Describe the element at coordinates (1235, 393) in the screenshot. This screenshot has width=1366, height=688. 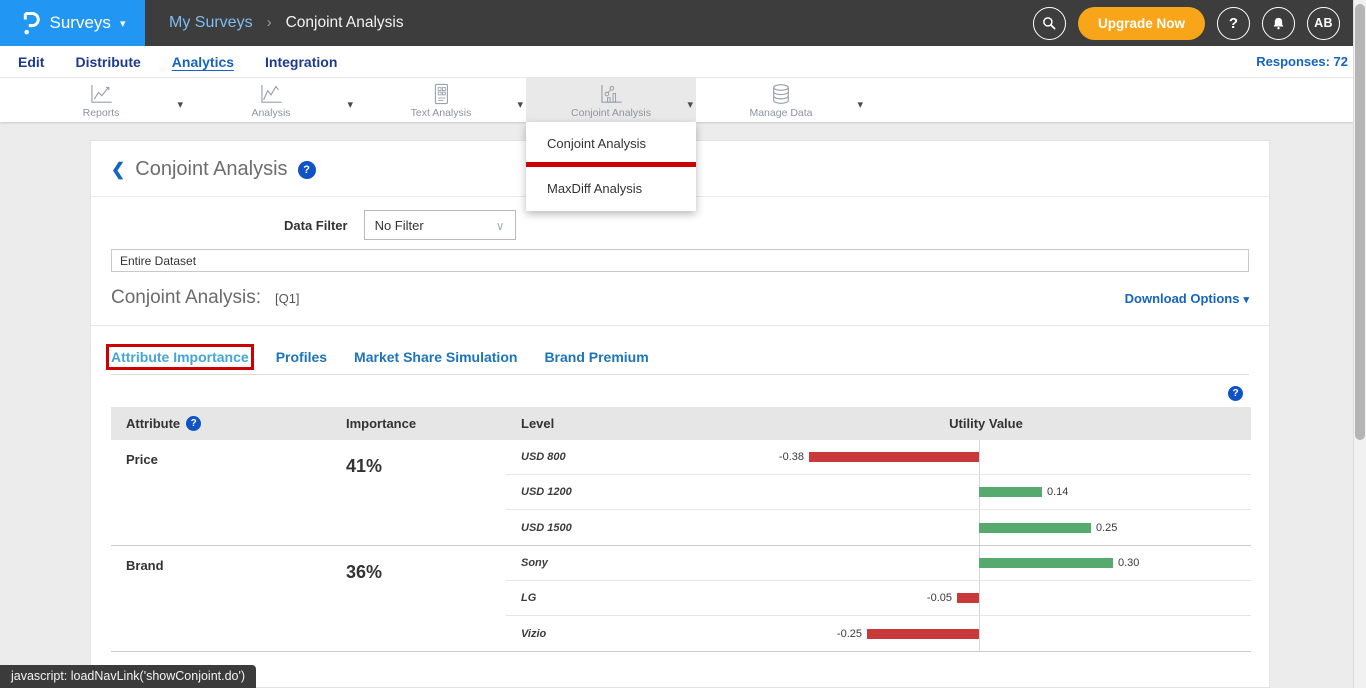
I see `table-help-icon` at that location.